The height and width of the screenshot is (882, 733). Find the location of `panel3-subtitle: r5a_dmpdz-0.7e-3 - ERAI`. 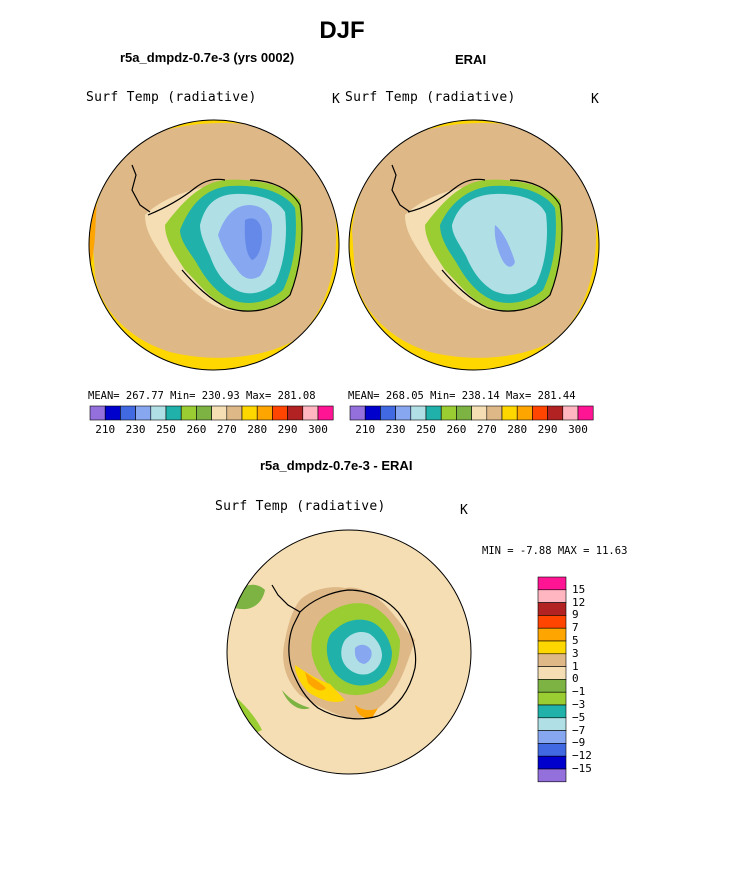

panel3-subtitle: r5a_dmpdz-0.7e-3 - ERAI is located at coordinates (336, 465).